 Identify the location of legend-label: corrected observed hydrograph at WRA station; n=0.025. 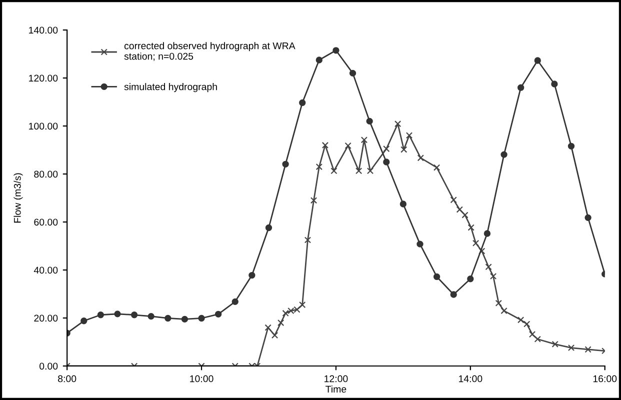
(210, 51).